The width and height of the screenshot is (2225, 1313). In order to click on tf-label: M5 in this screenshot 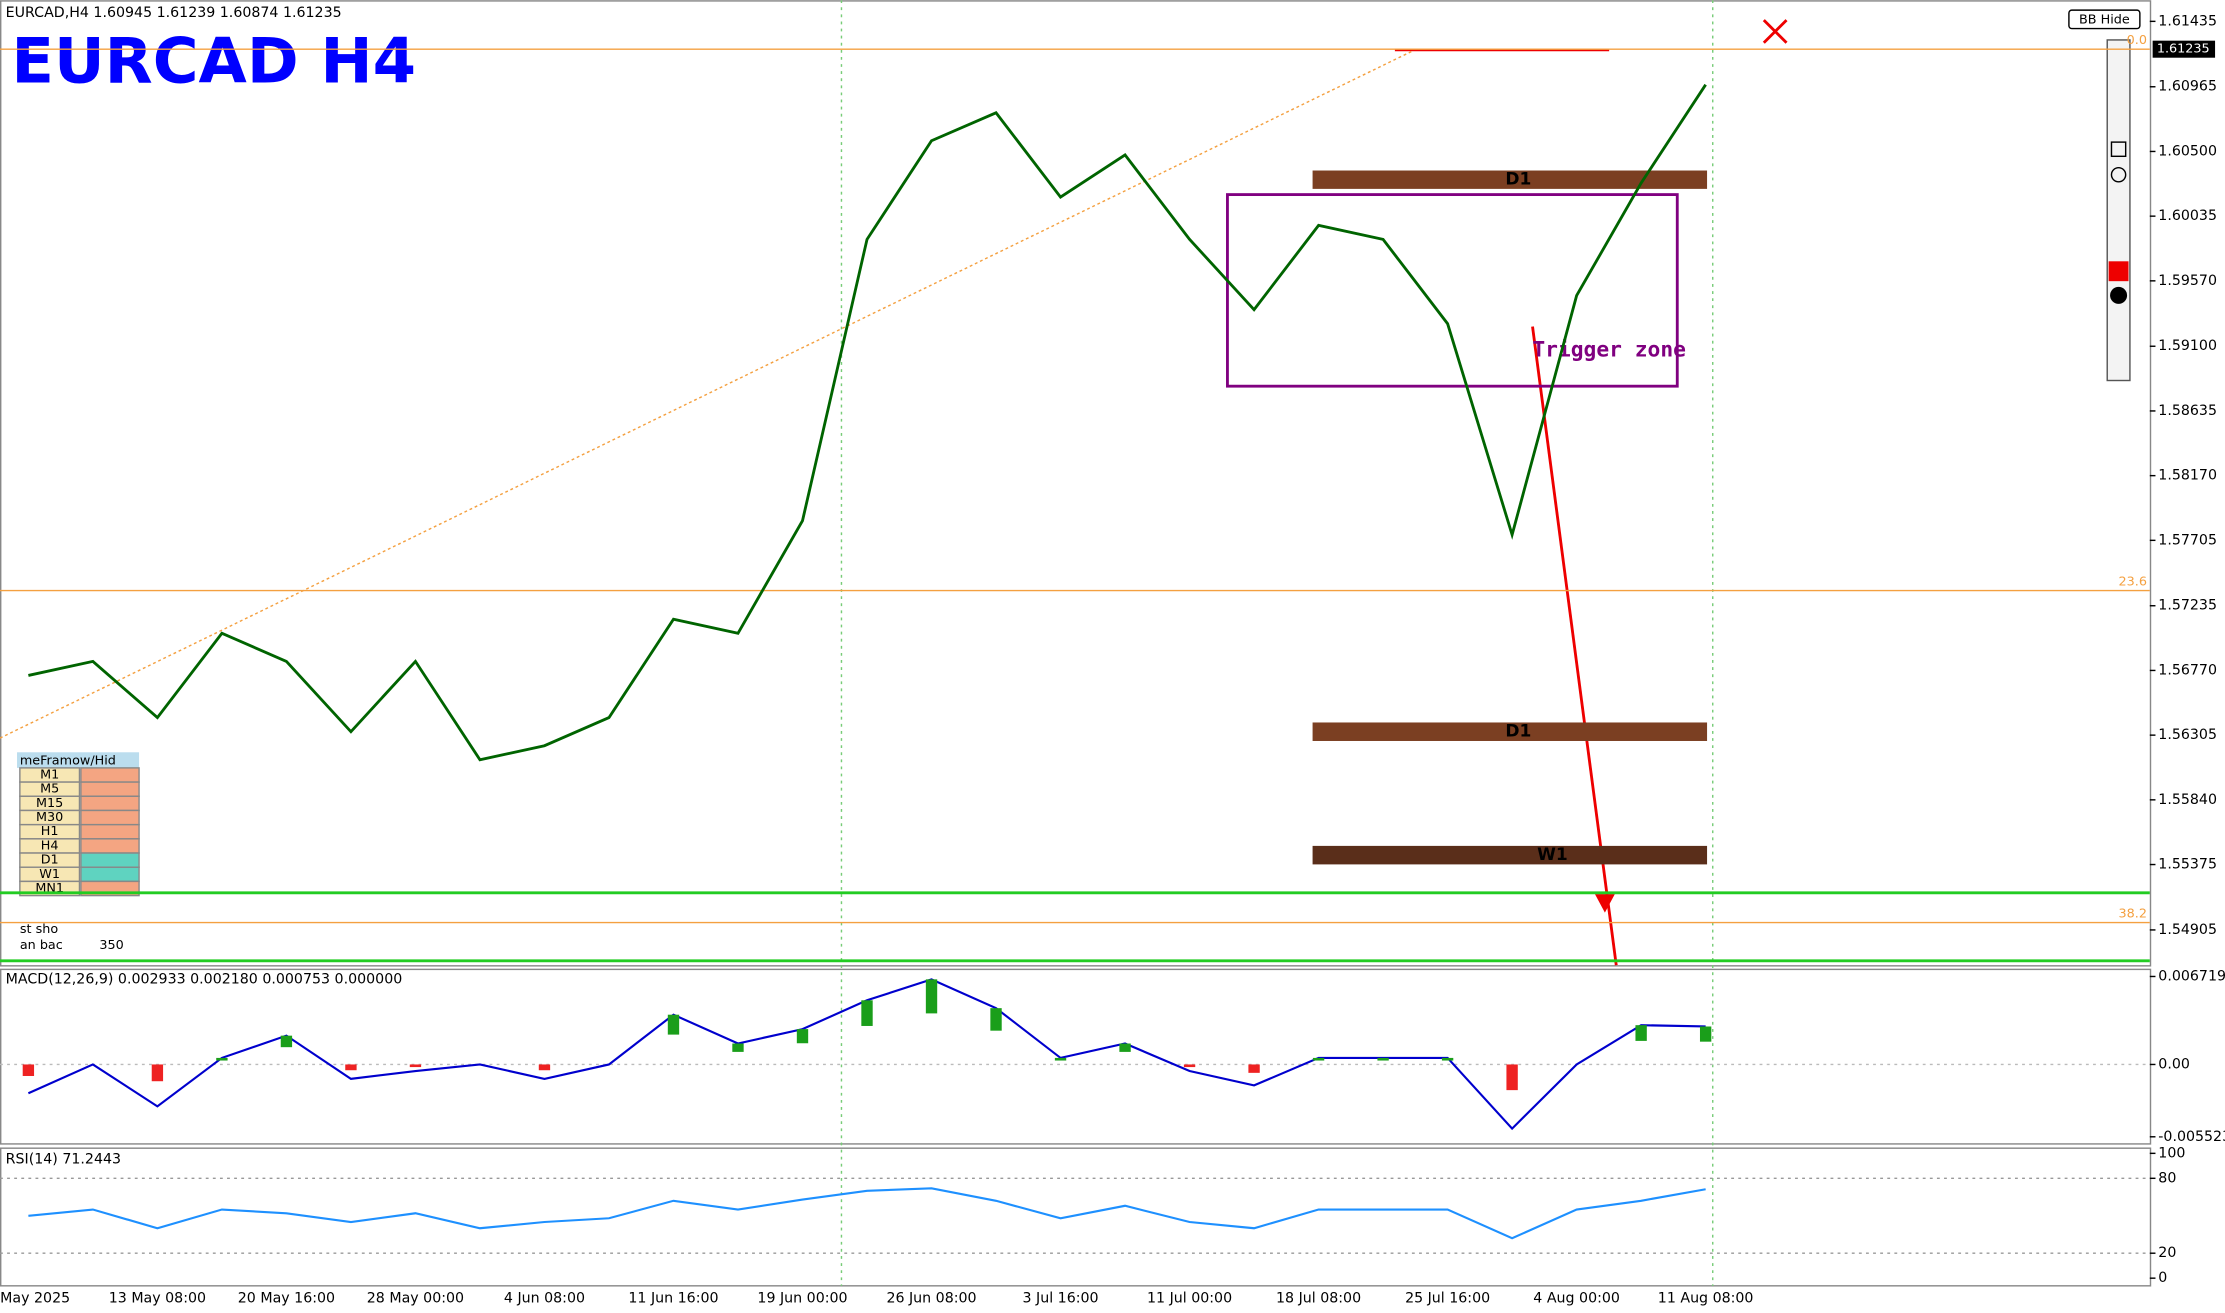, I will do `click(49, 789)`.